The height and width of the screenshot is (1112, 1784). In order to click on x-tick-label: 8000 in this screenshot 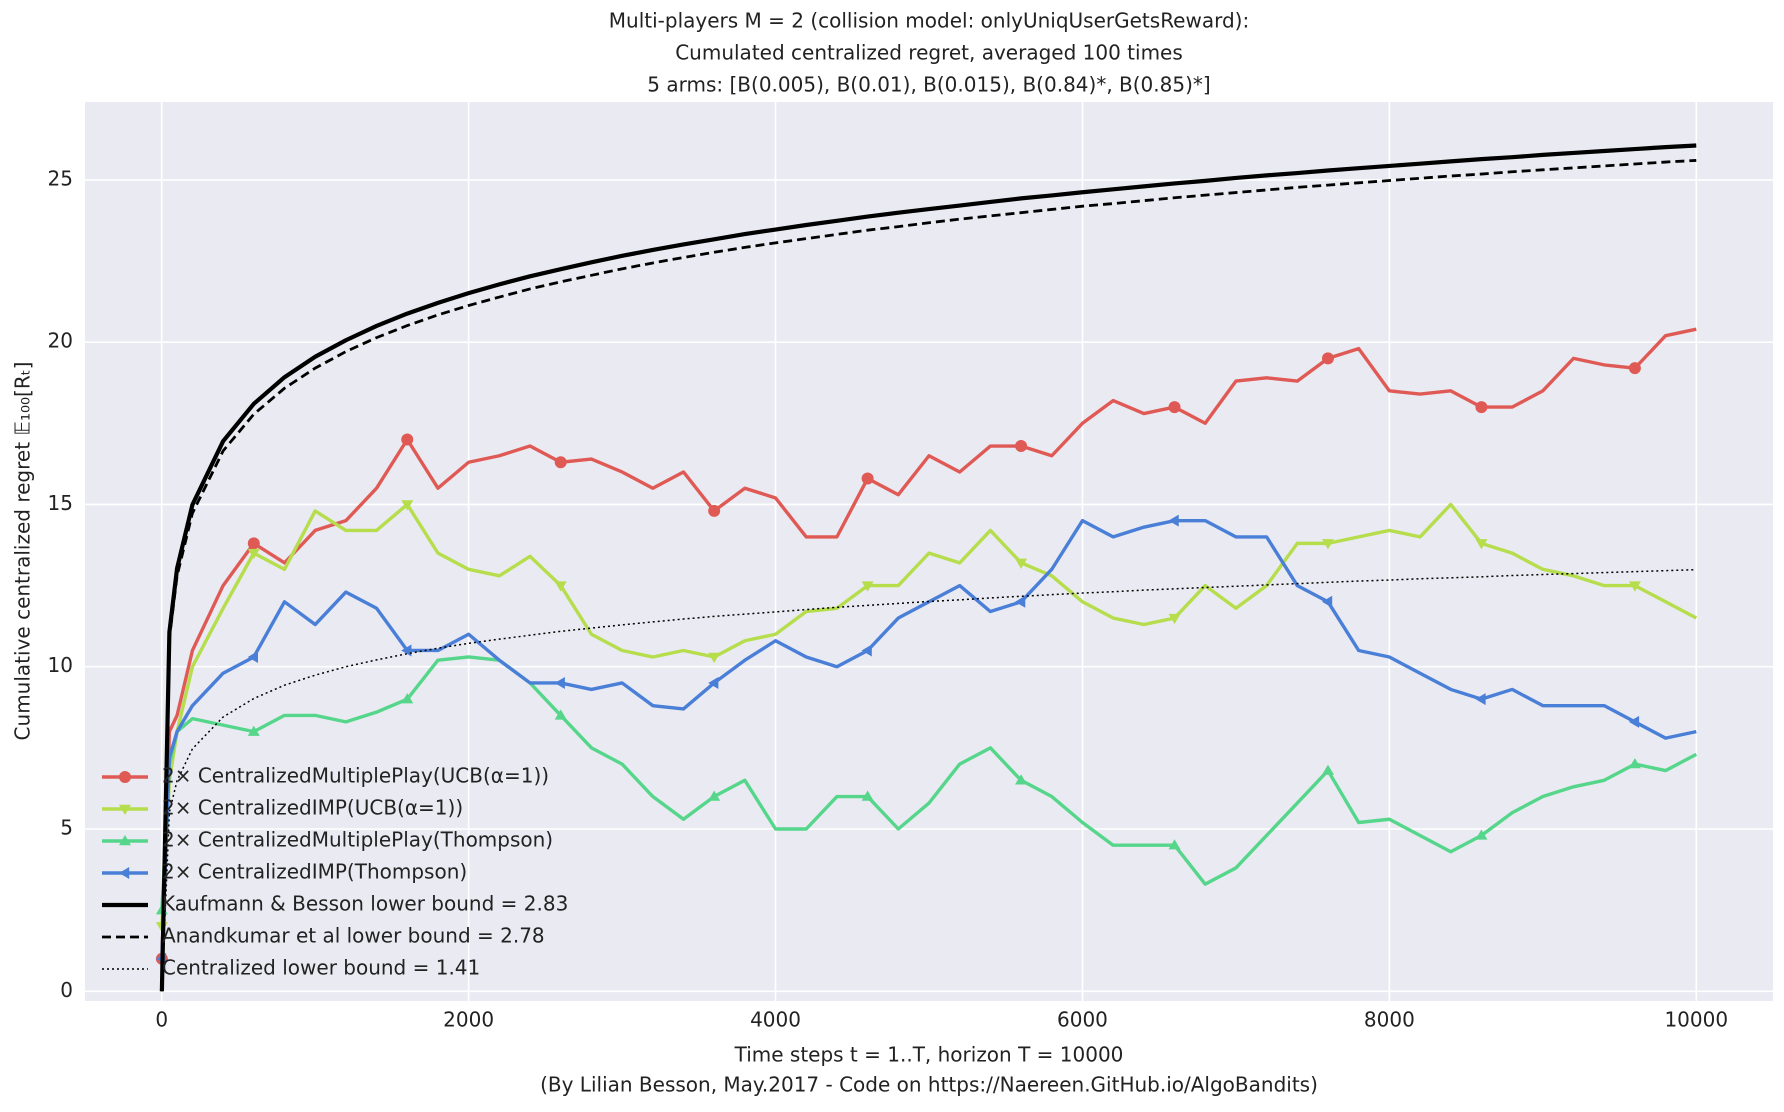, I will do `click(1389, 1020)`.